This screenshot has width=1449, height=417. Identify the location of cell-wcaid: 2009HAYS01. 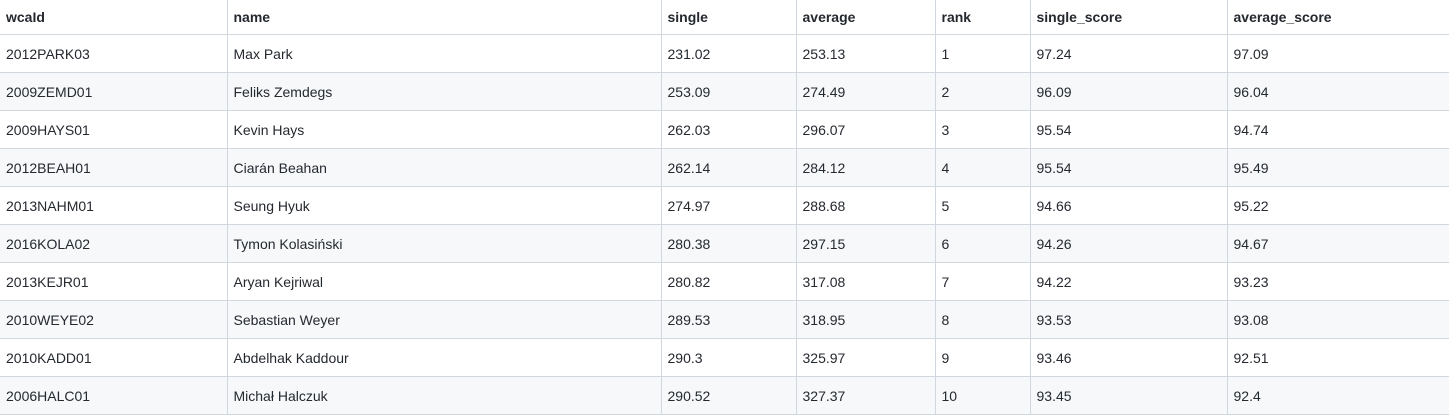
(114, 129).